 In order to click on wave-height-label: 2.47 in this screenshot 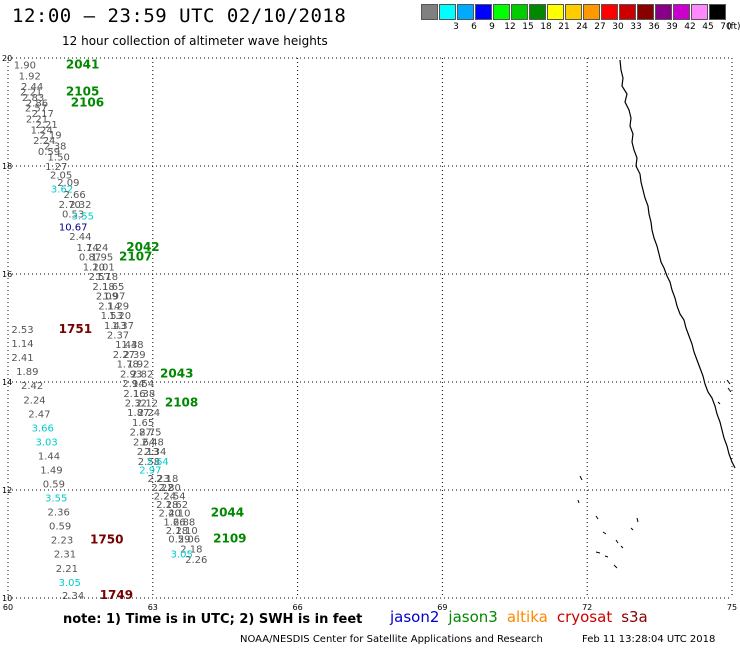, I will do `click(39, 414)`.